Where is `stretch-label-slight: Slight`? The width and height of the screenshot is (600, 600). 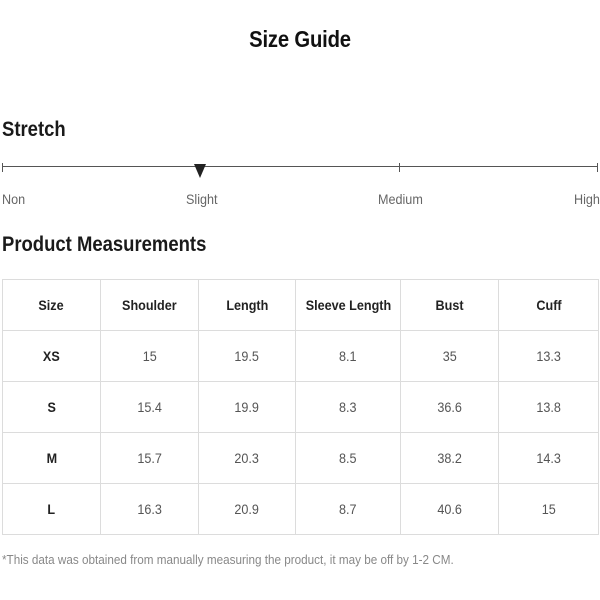
stretch-label-slight: Slight is located at coordinates (202, 199).